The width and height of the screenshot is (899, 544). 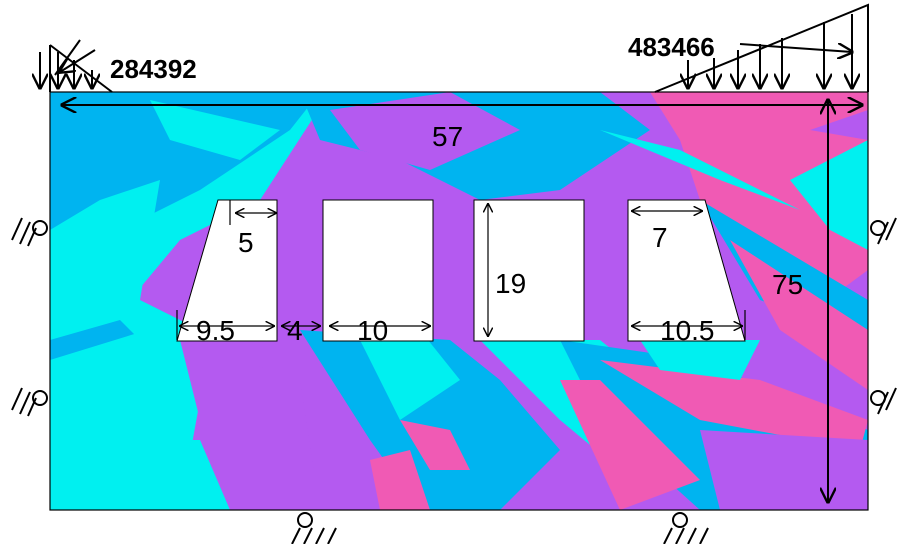 What do you see at coordinates (883, 401) in the screenshot?
I see `support-right-bottom` at bounding box center [883, 401].